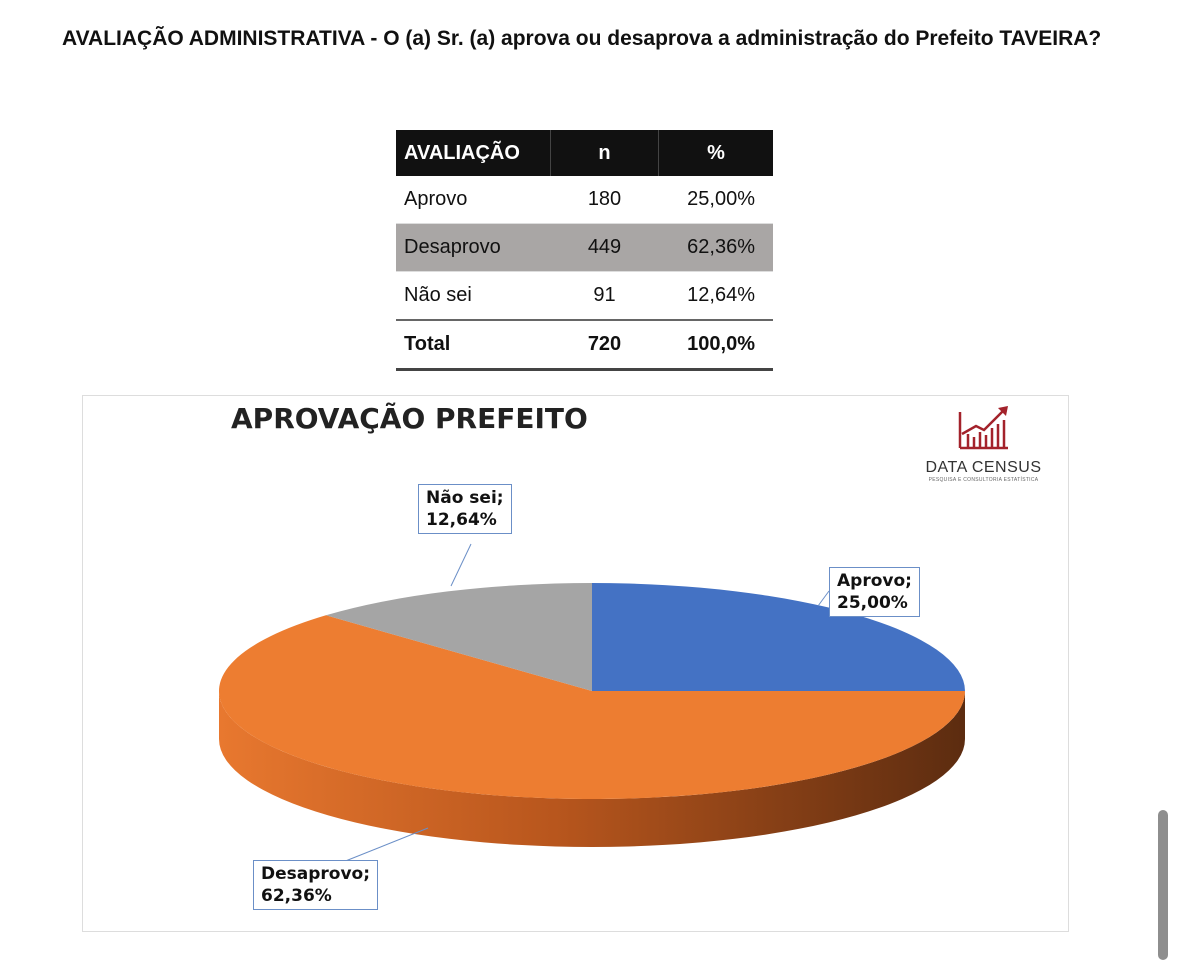 This screenshot has height=960, width=1179. Describe the element at coordinates (604, 247) in the screenshot. I see `cell: 449` at that location.